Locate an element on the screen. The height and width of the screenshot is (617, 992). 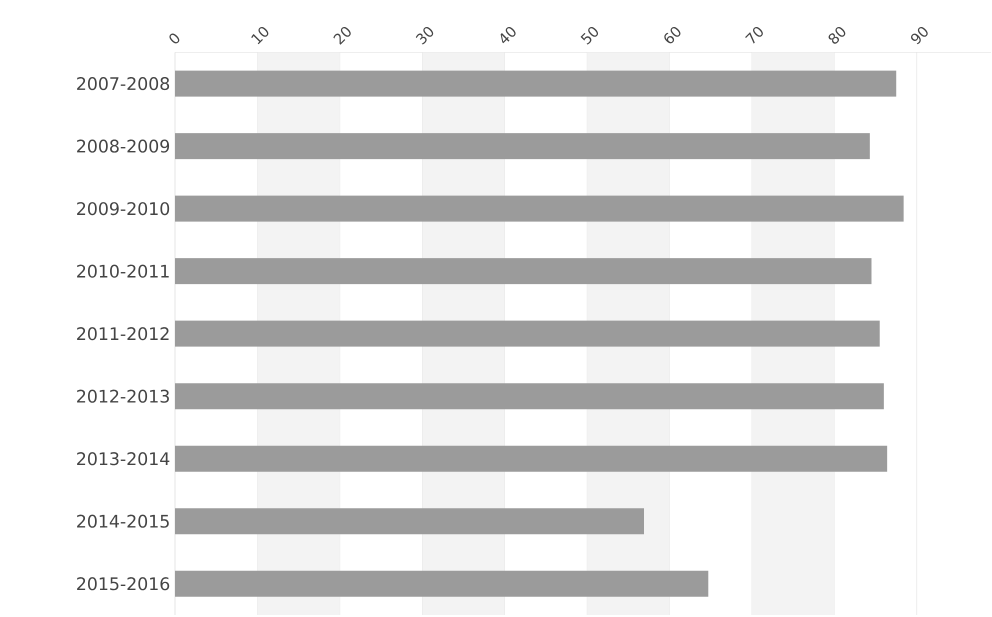
y-tick-label: 2011-2012 is located at coordinates (123, 333).